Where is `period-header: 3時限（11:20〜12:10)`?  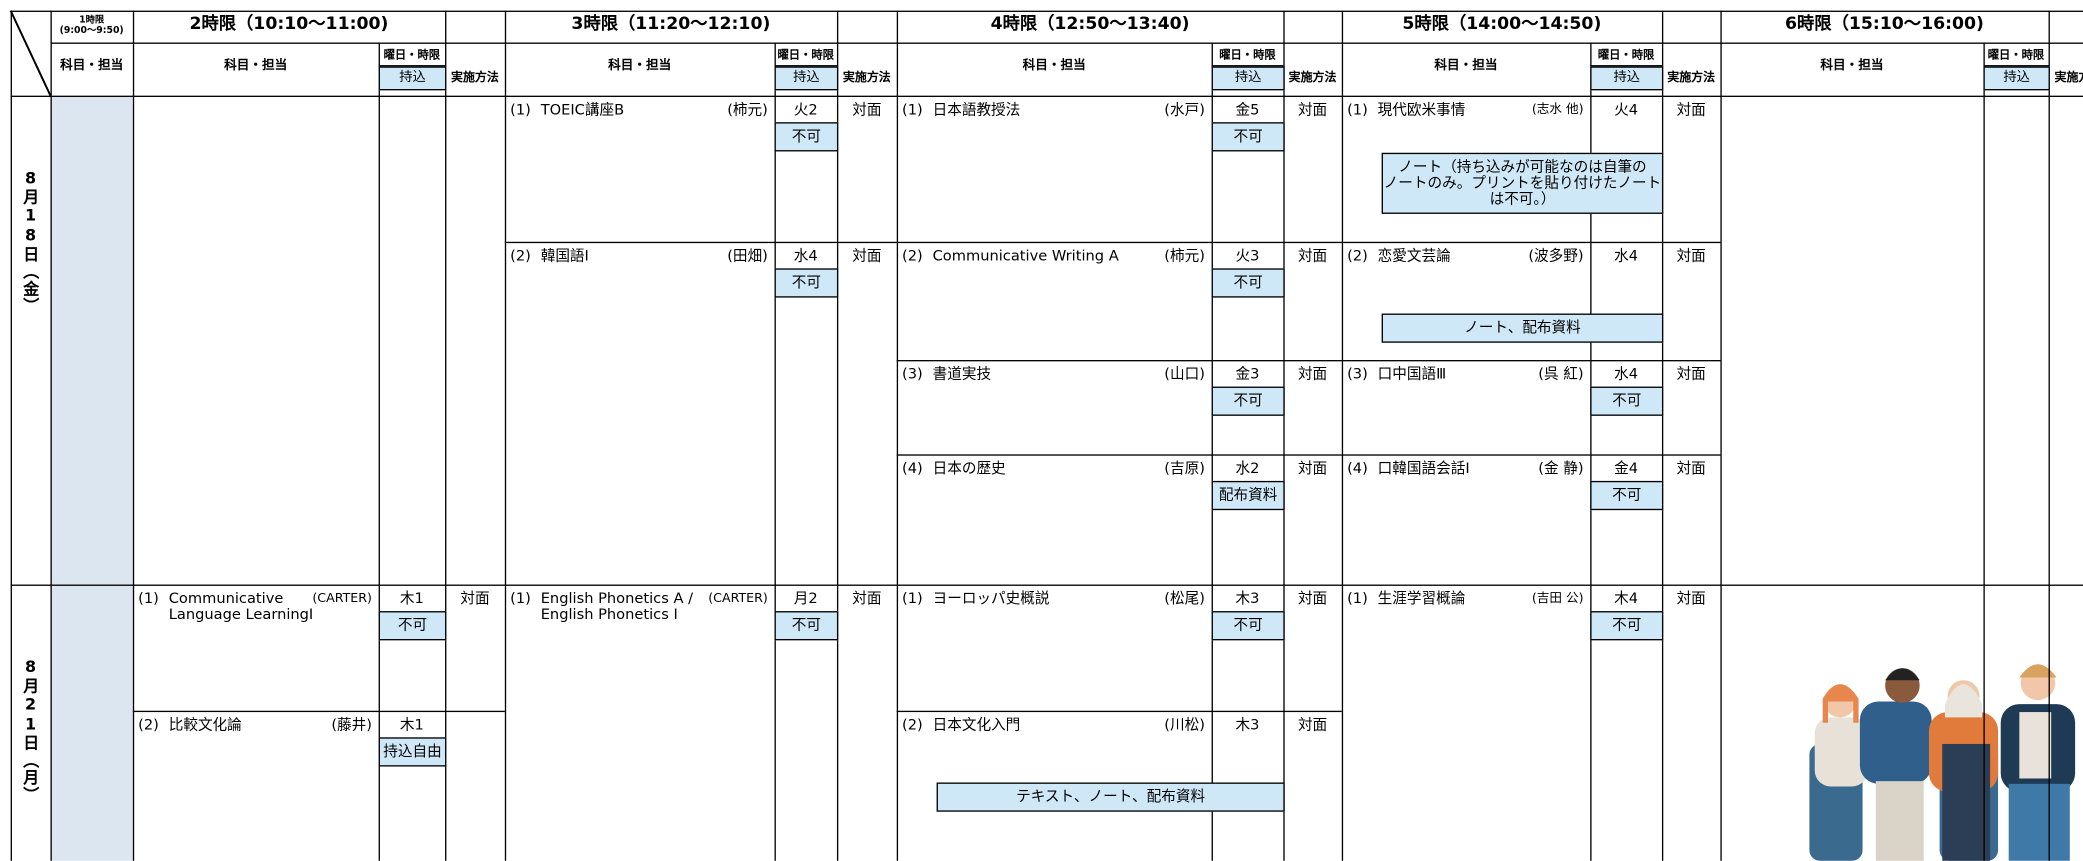 period-header: 3時限（11:20〜12:10) is located at coordinates (671, 24).